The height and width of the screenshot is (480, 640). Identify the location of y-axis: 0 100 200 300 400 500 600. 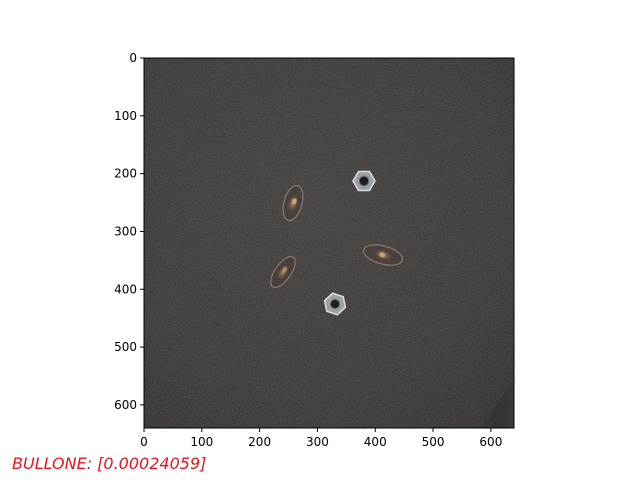
(129, 231).